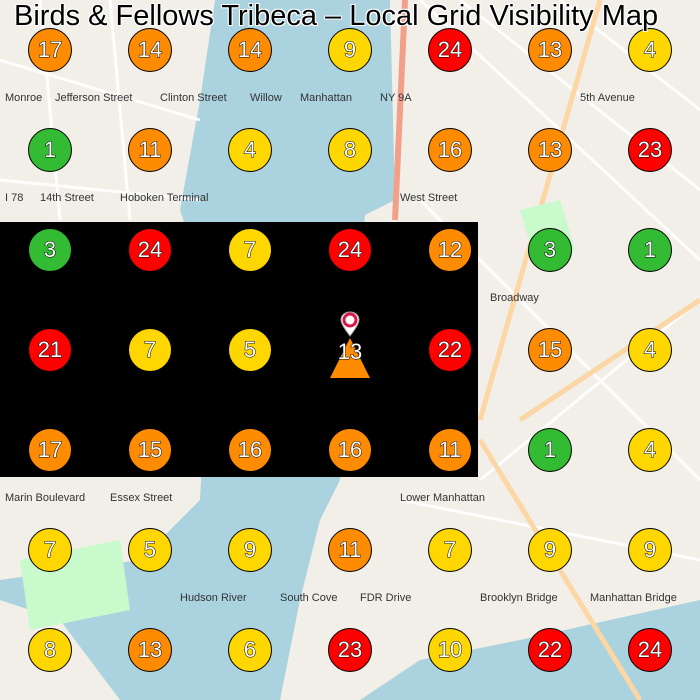 This screenshot has width=700, height=700. What do you see at coordinates (519, 598) in the screenshot?
I see `map-label: Brooklyn Bridge` at bounding box center [519, 598].